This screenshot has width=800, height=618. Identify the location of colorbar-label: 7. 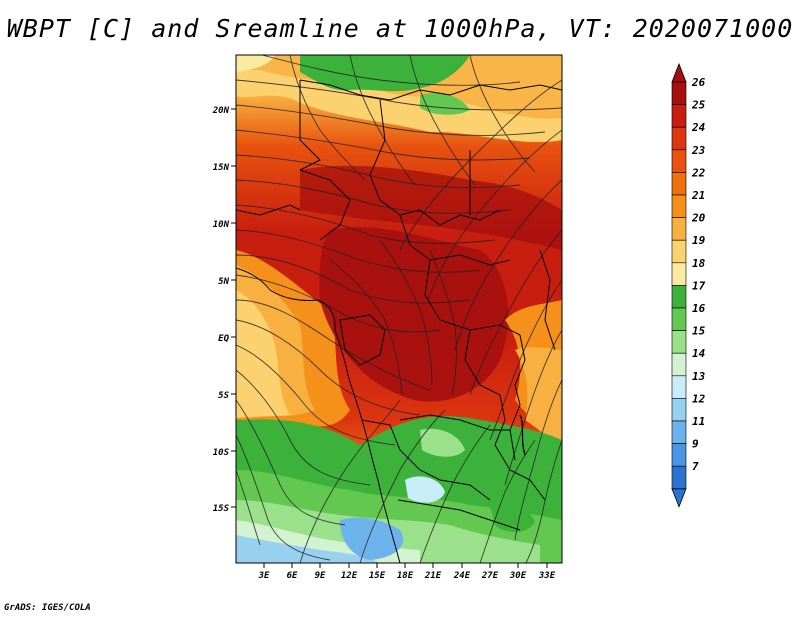
(695, 466).